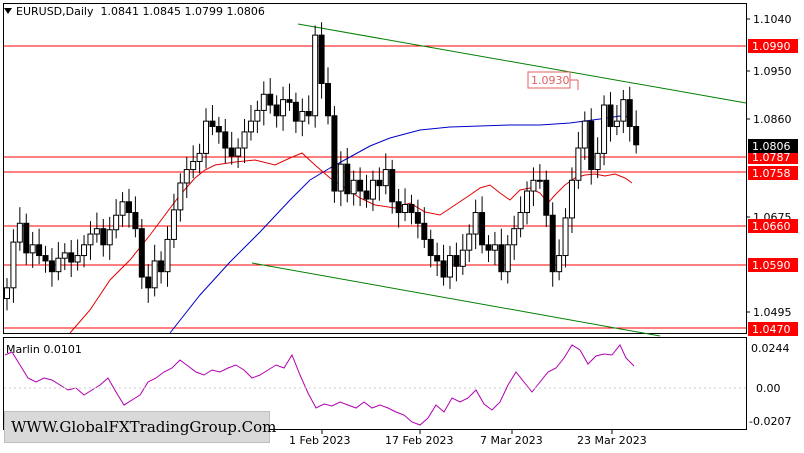 The width and height of the screenshot is (804, 453). What do you see at coordinates (456, 299) in the screenshot?
I see `channel-lower-line` at bounding box center [456, 299].